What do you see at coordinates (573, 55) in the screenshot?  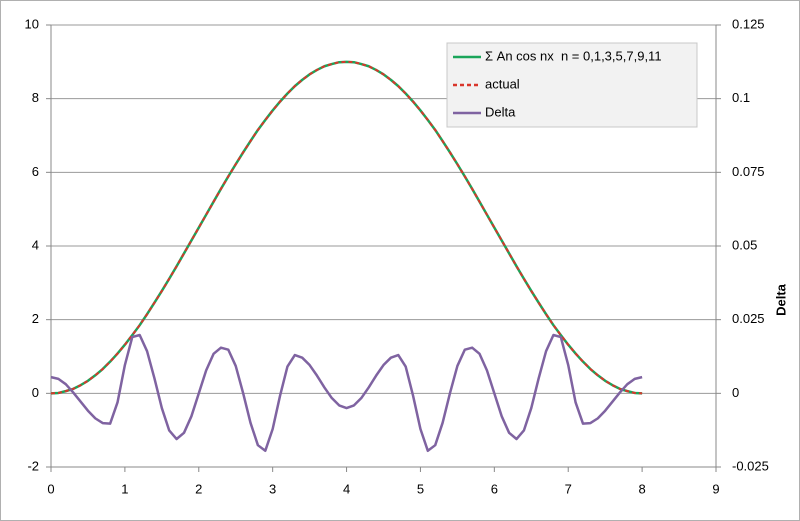 I see `legend-label: Σ An cos nx n = 0,1,3,5,7,9,11` at bounding box center [573, 55].